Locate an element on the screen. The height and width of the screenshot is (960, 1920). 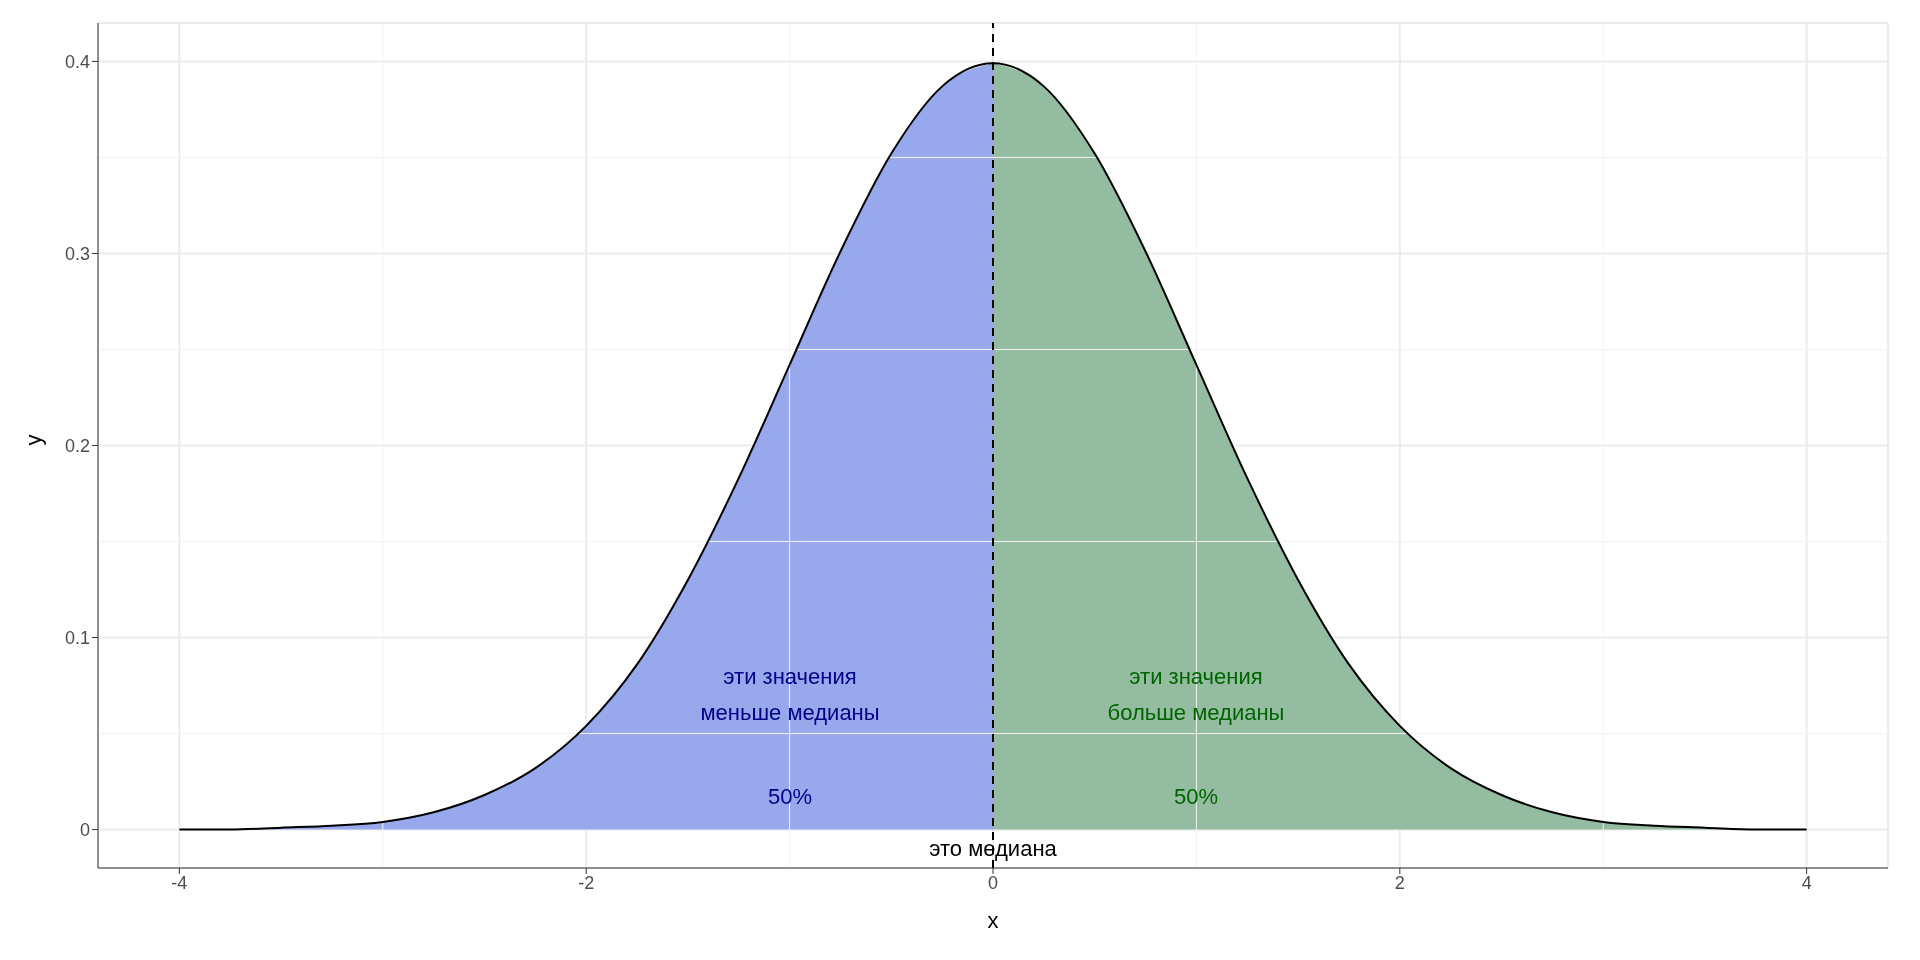
x-tick-label: 2 is located at coordinates (1399, 882).